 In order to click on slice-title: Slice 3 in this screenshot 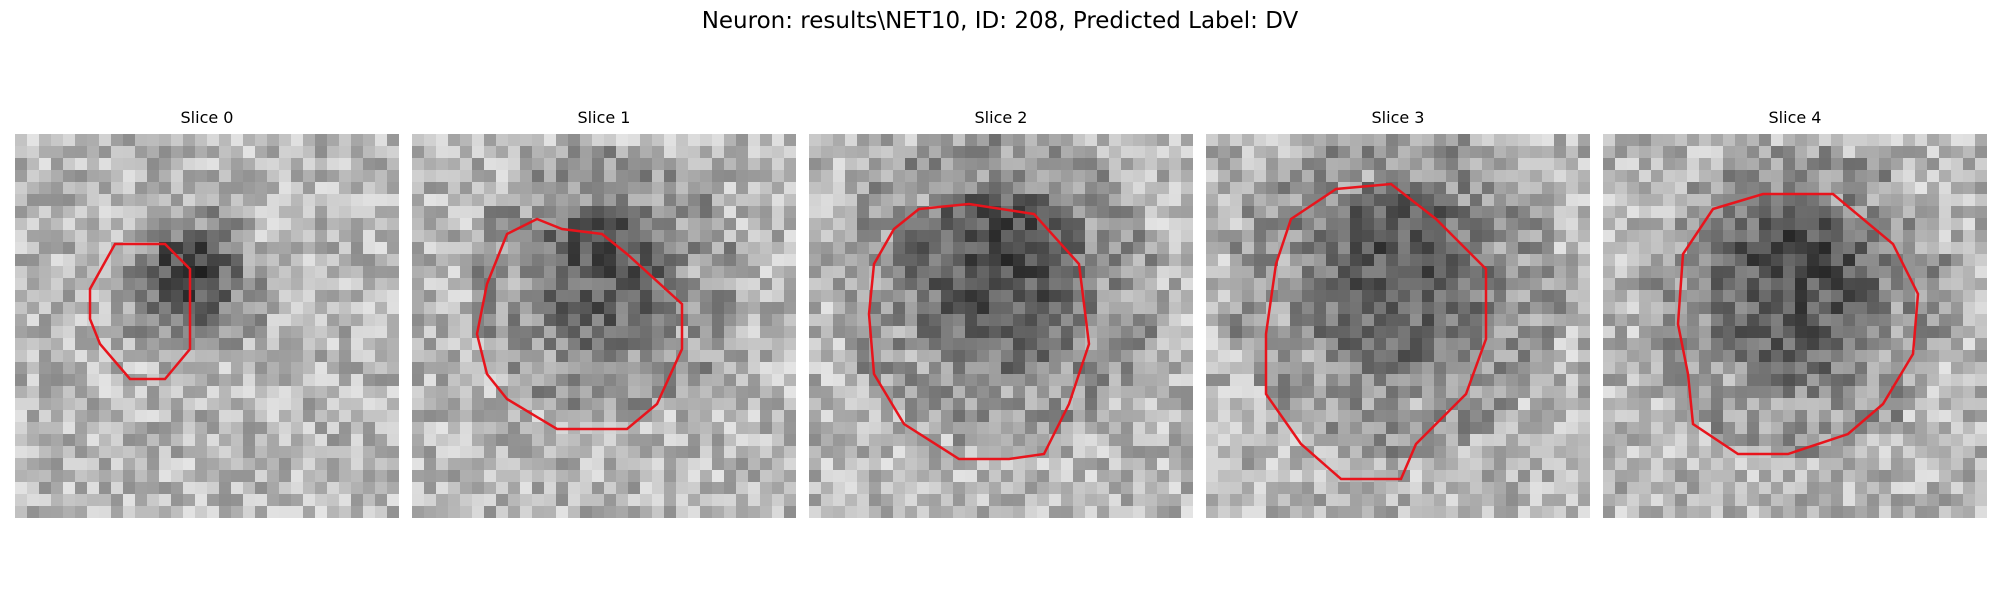, I will do `click(1398, 117)`.